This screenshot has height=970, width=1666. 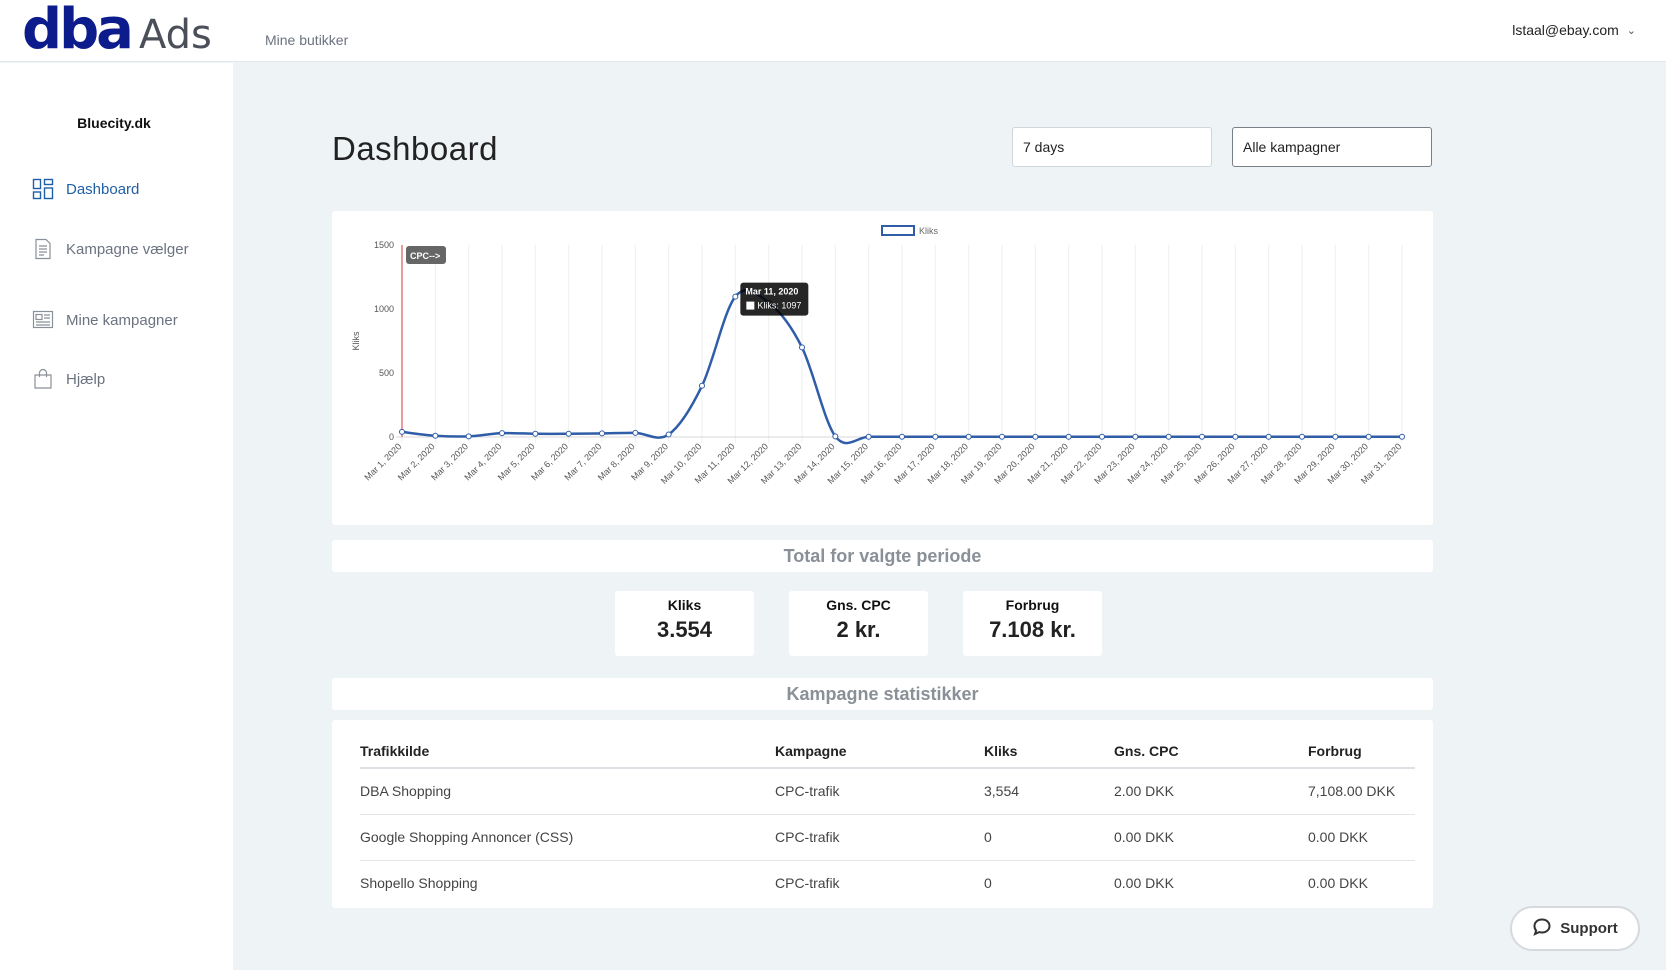 What do you see at coordinates (1542, 929) in the screenshot?
I see `chat-bubble-icon` at bounding box center [1542, 929].